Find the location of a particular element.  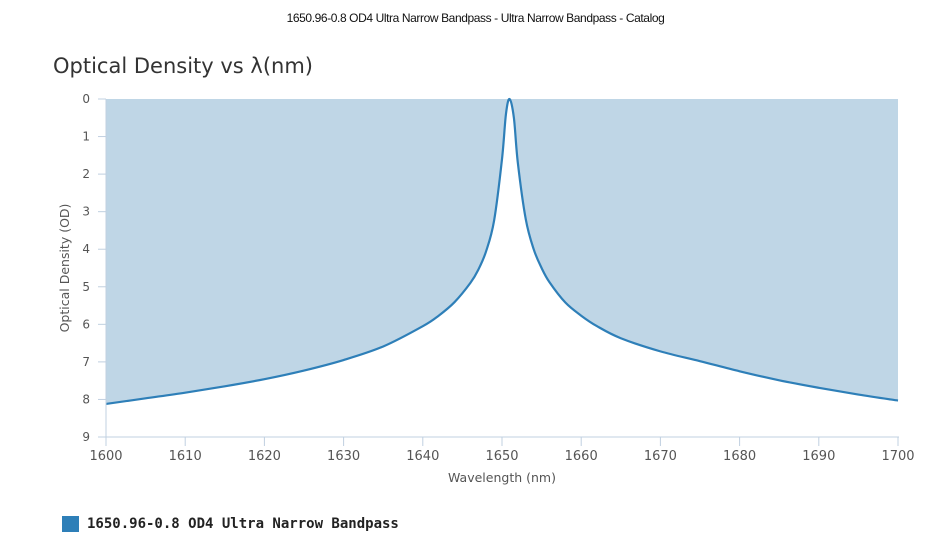

x-tick-label: 1660 is located at coordinates (581, 456).